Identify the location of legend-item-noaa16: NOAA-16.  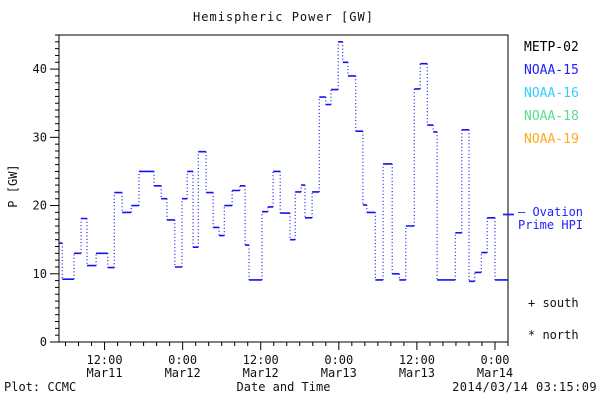
(551, 98).